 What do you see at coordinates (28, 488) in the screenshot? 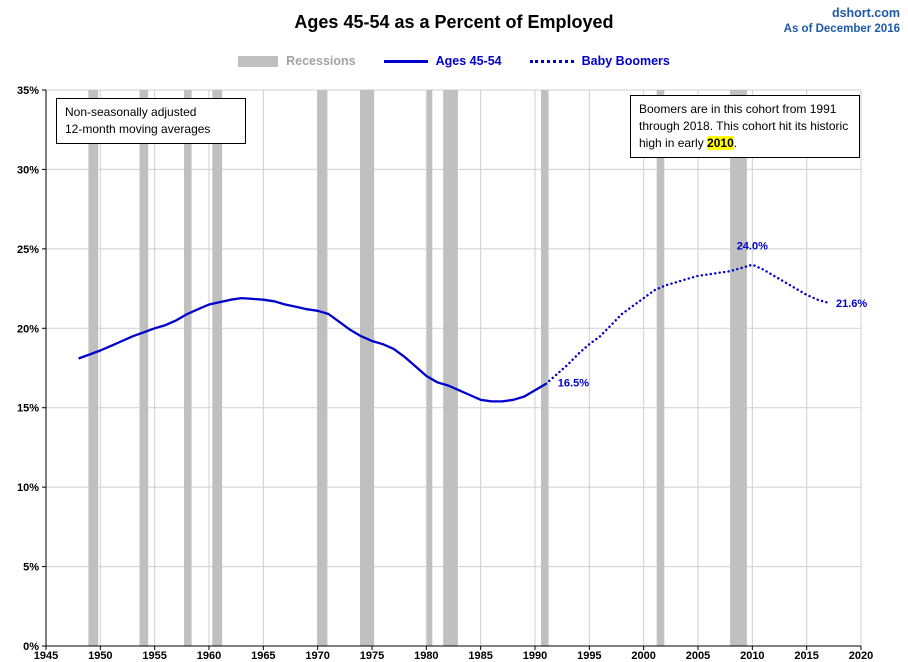
I see `svg-text: 10%` at bounding box center [28, 488].